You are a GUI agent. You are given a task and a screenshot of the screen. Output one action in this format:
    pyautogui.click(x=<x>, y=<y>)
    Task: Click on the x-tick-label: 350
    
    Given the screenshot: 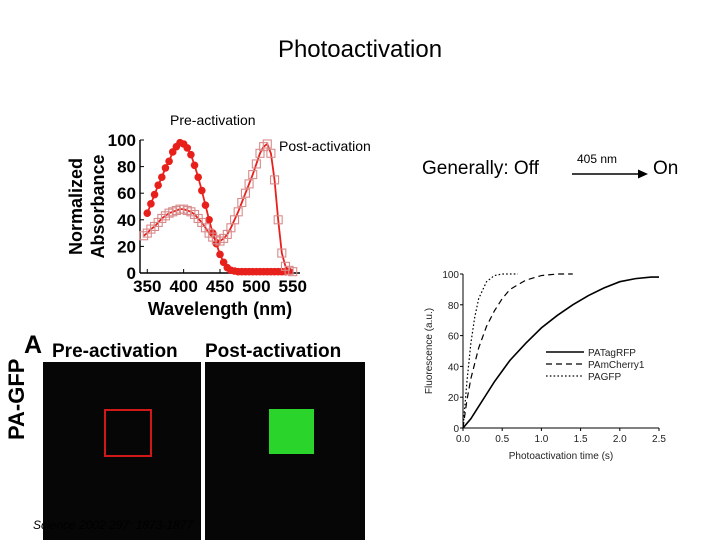 What is the action you would take?
    pyautogui.click(x=147, y=286)
    